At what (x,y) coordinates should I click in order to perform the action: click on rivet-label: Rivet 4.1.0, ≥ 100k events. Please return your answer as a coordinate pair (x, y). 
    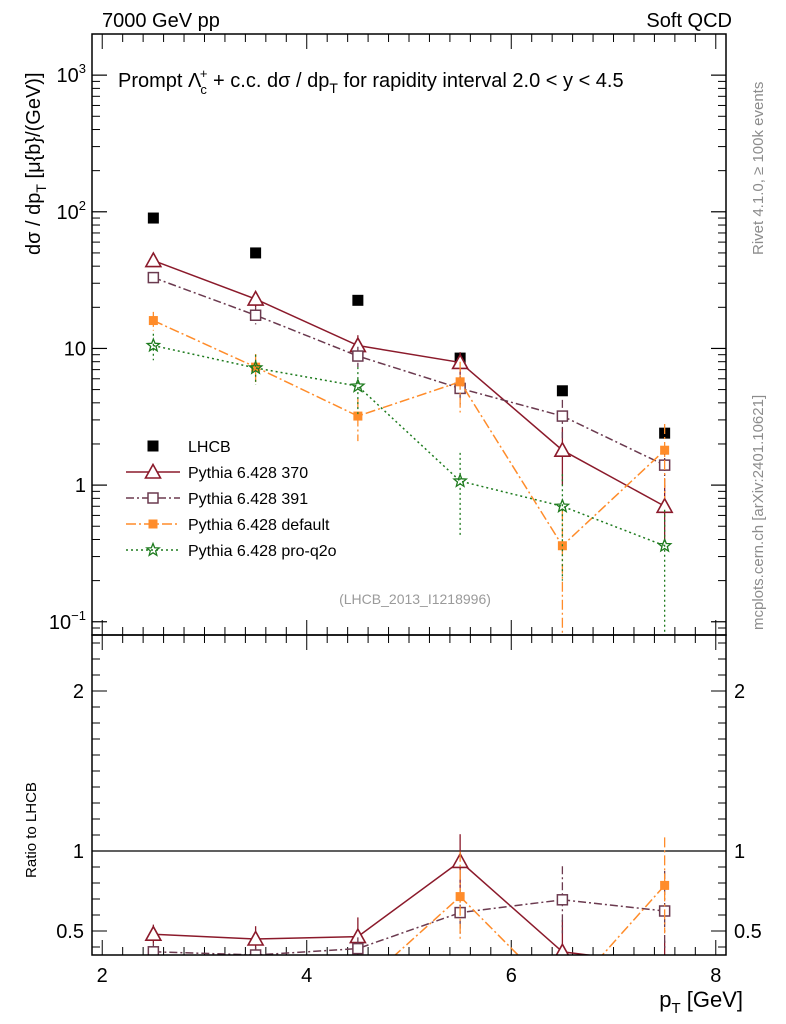
    Looking at the image, I should click on (758, 168).